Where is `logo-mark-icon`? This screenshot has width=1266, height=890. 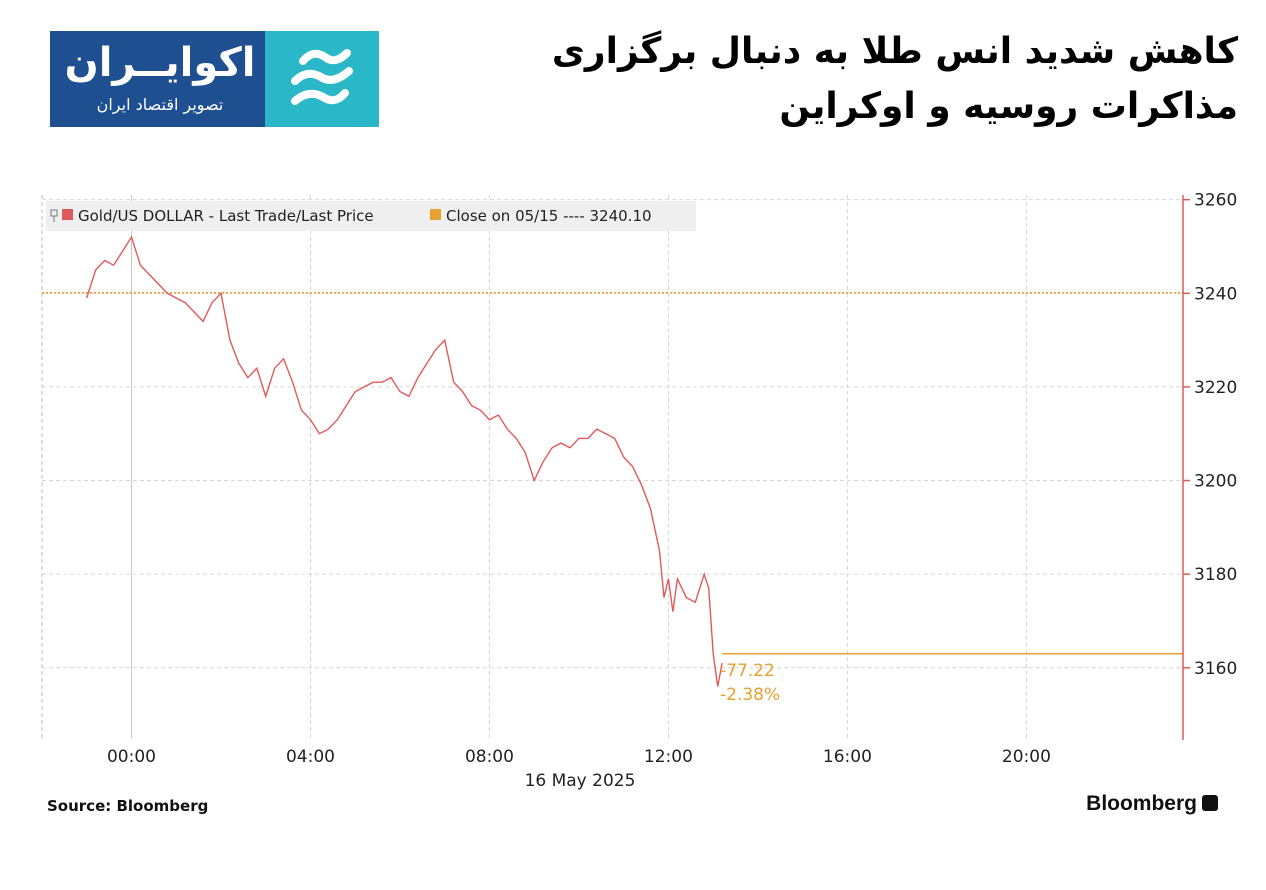
logo-mark-icon is located at coordinates (322, 79).